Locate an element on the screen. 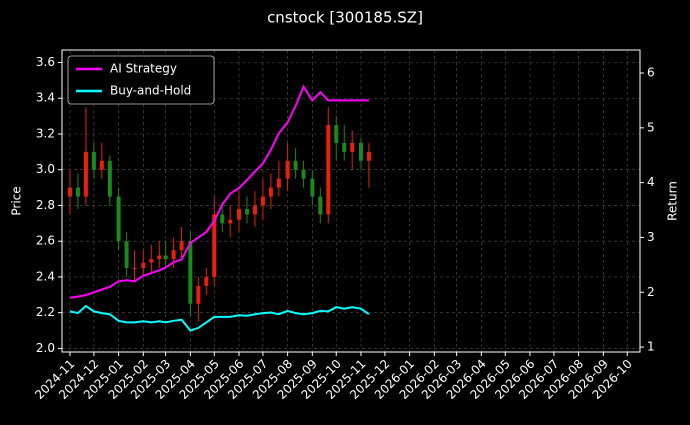 The height and width of the screenshot is (425, 690). y-tick-label: 2.8 is located at coordinates (45, 205).